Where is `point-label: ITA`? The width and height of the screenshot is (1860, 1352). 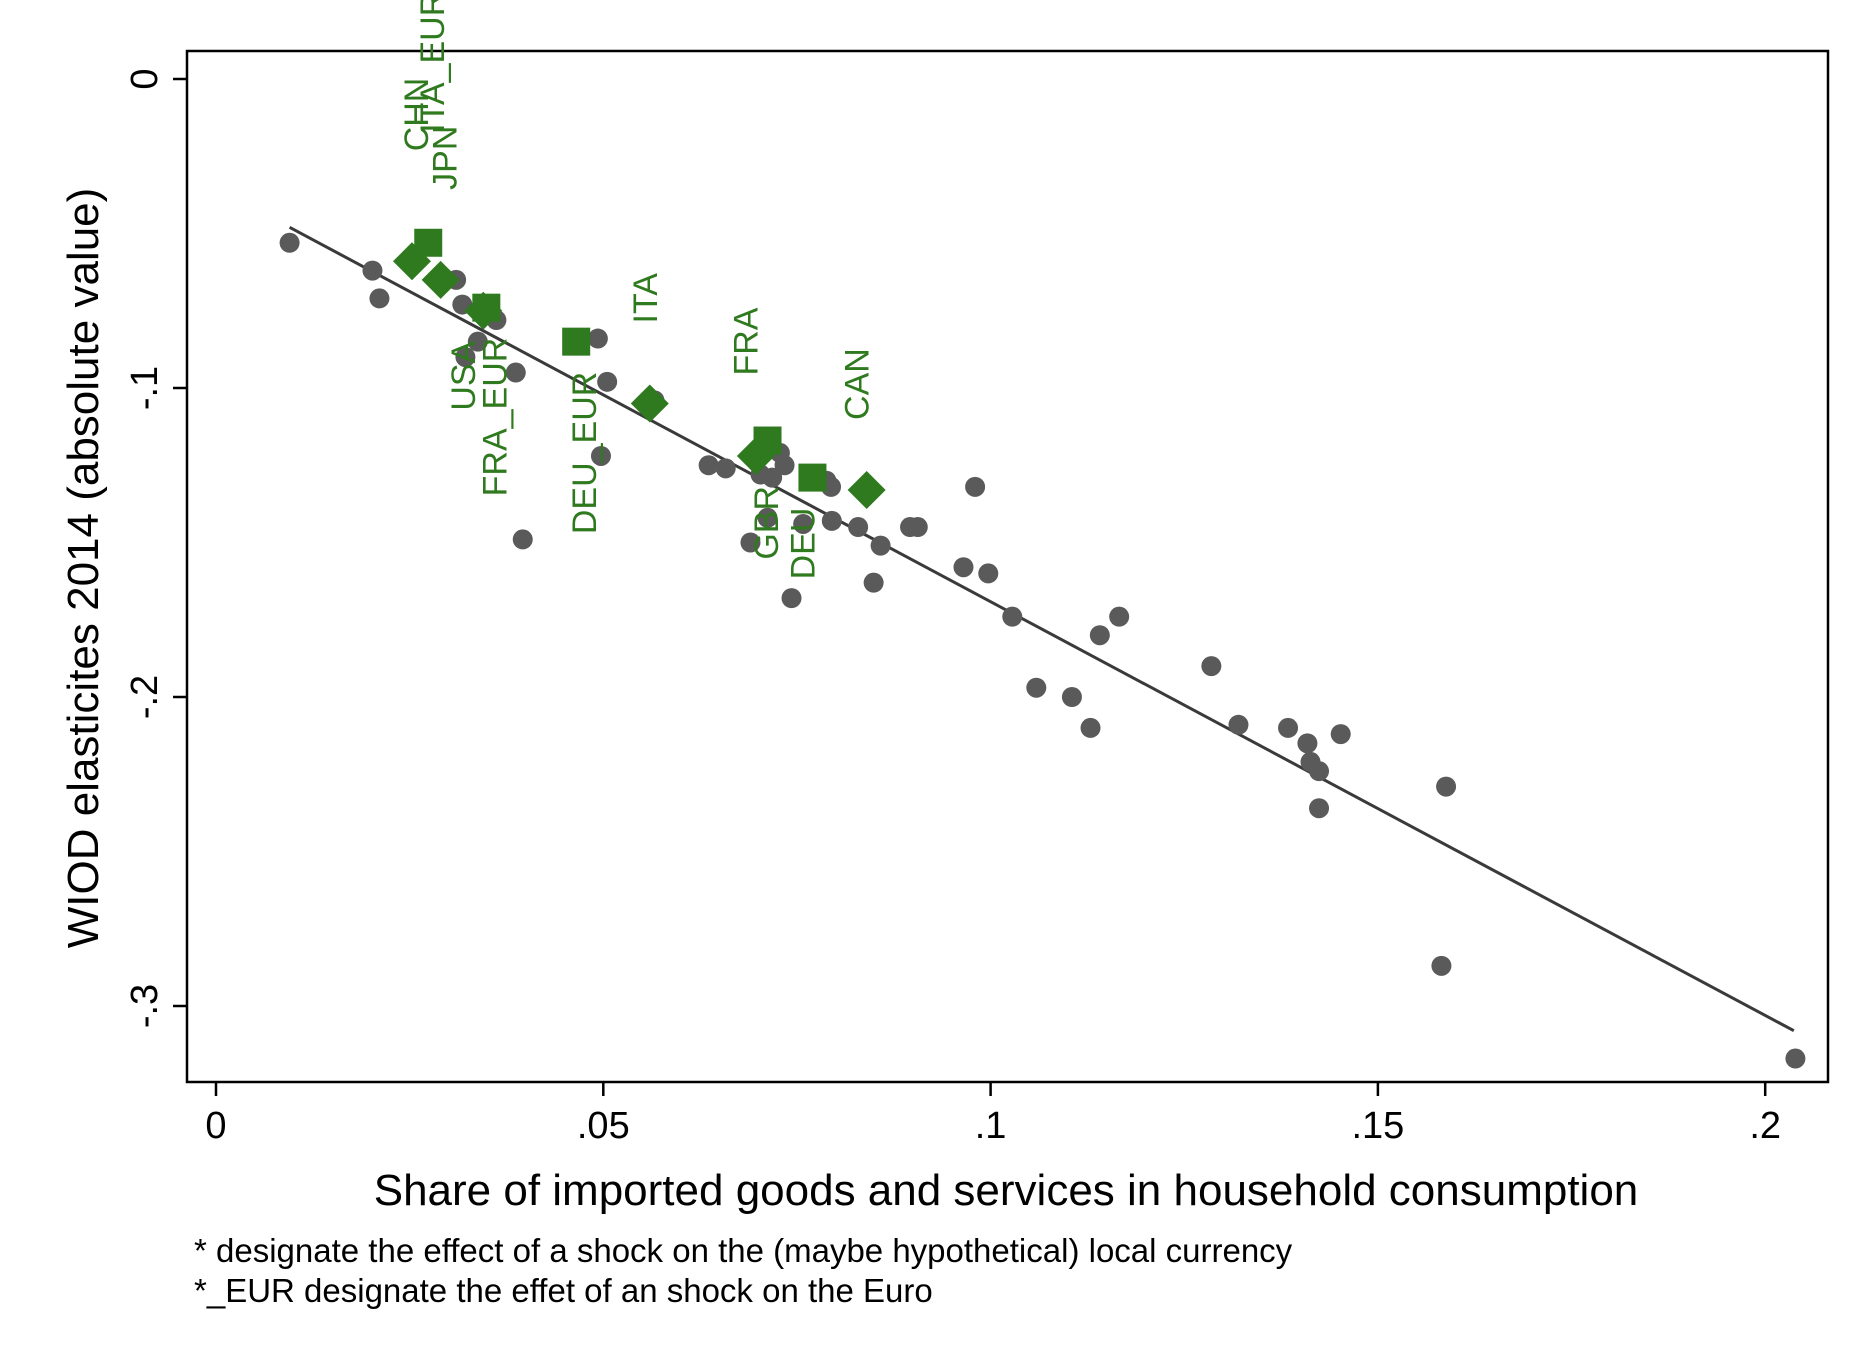
point-label: ITA is located at coordinates (646, 298).